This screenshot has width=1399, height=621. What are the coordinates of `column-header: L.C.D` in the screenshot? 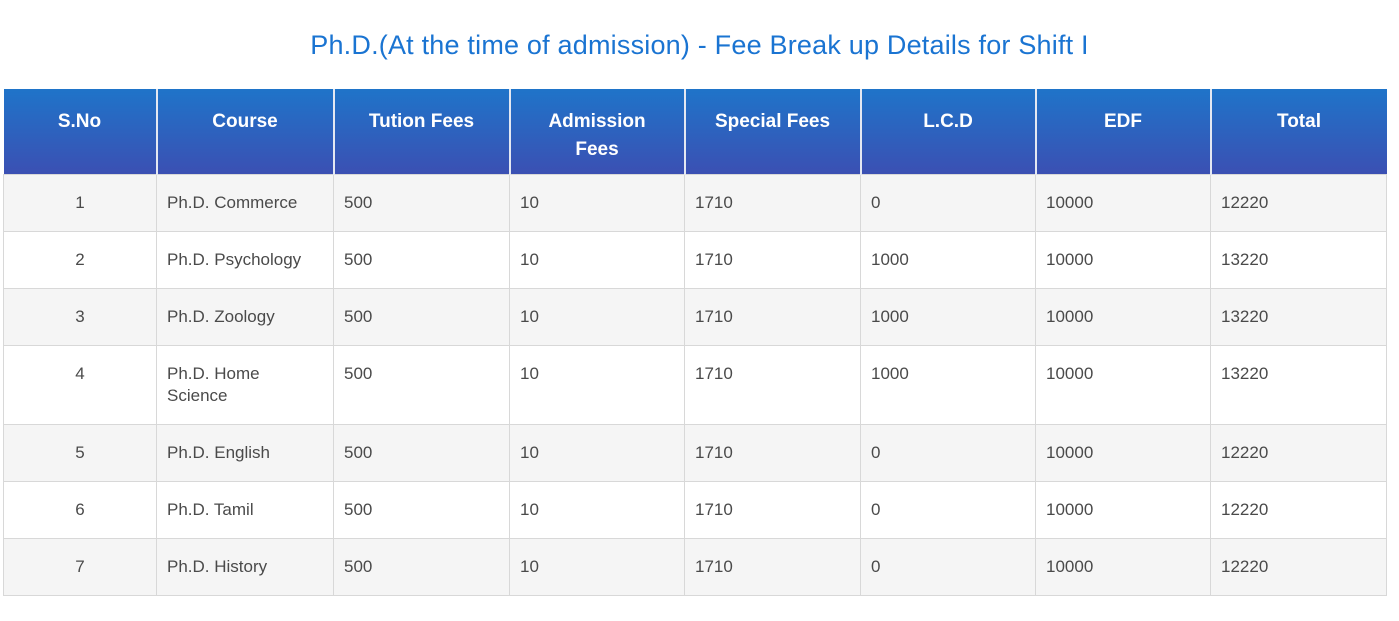 It's located at (947, 132).